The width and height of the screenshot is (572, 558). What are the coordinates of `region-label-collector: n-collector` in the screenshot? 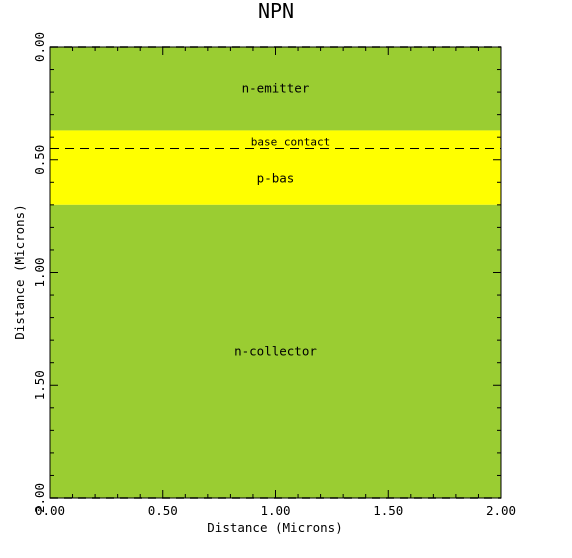 It's located at (275, 350).